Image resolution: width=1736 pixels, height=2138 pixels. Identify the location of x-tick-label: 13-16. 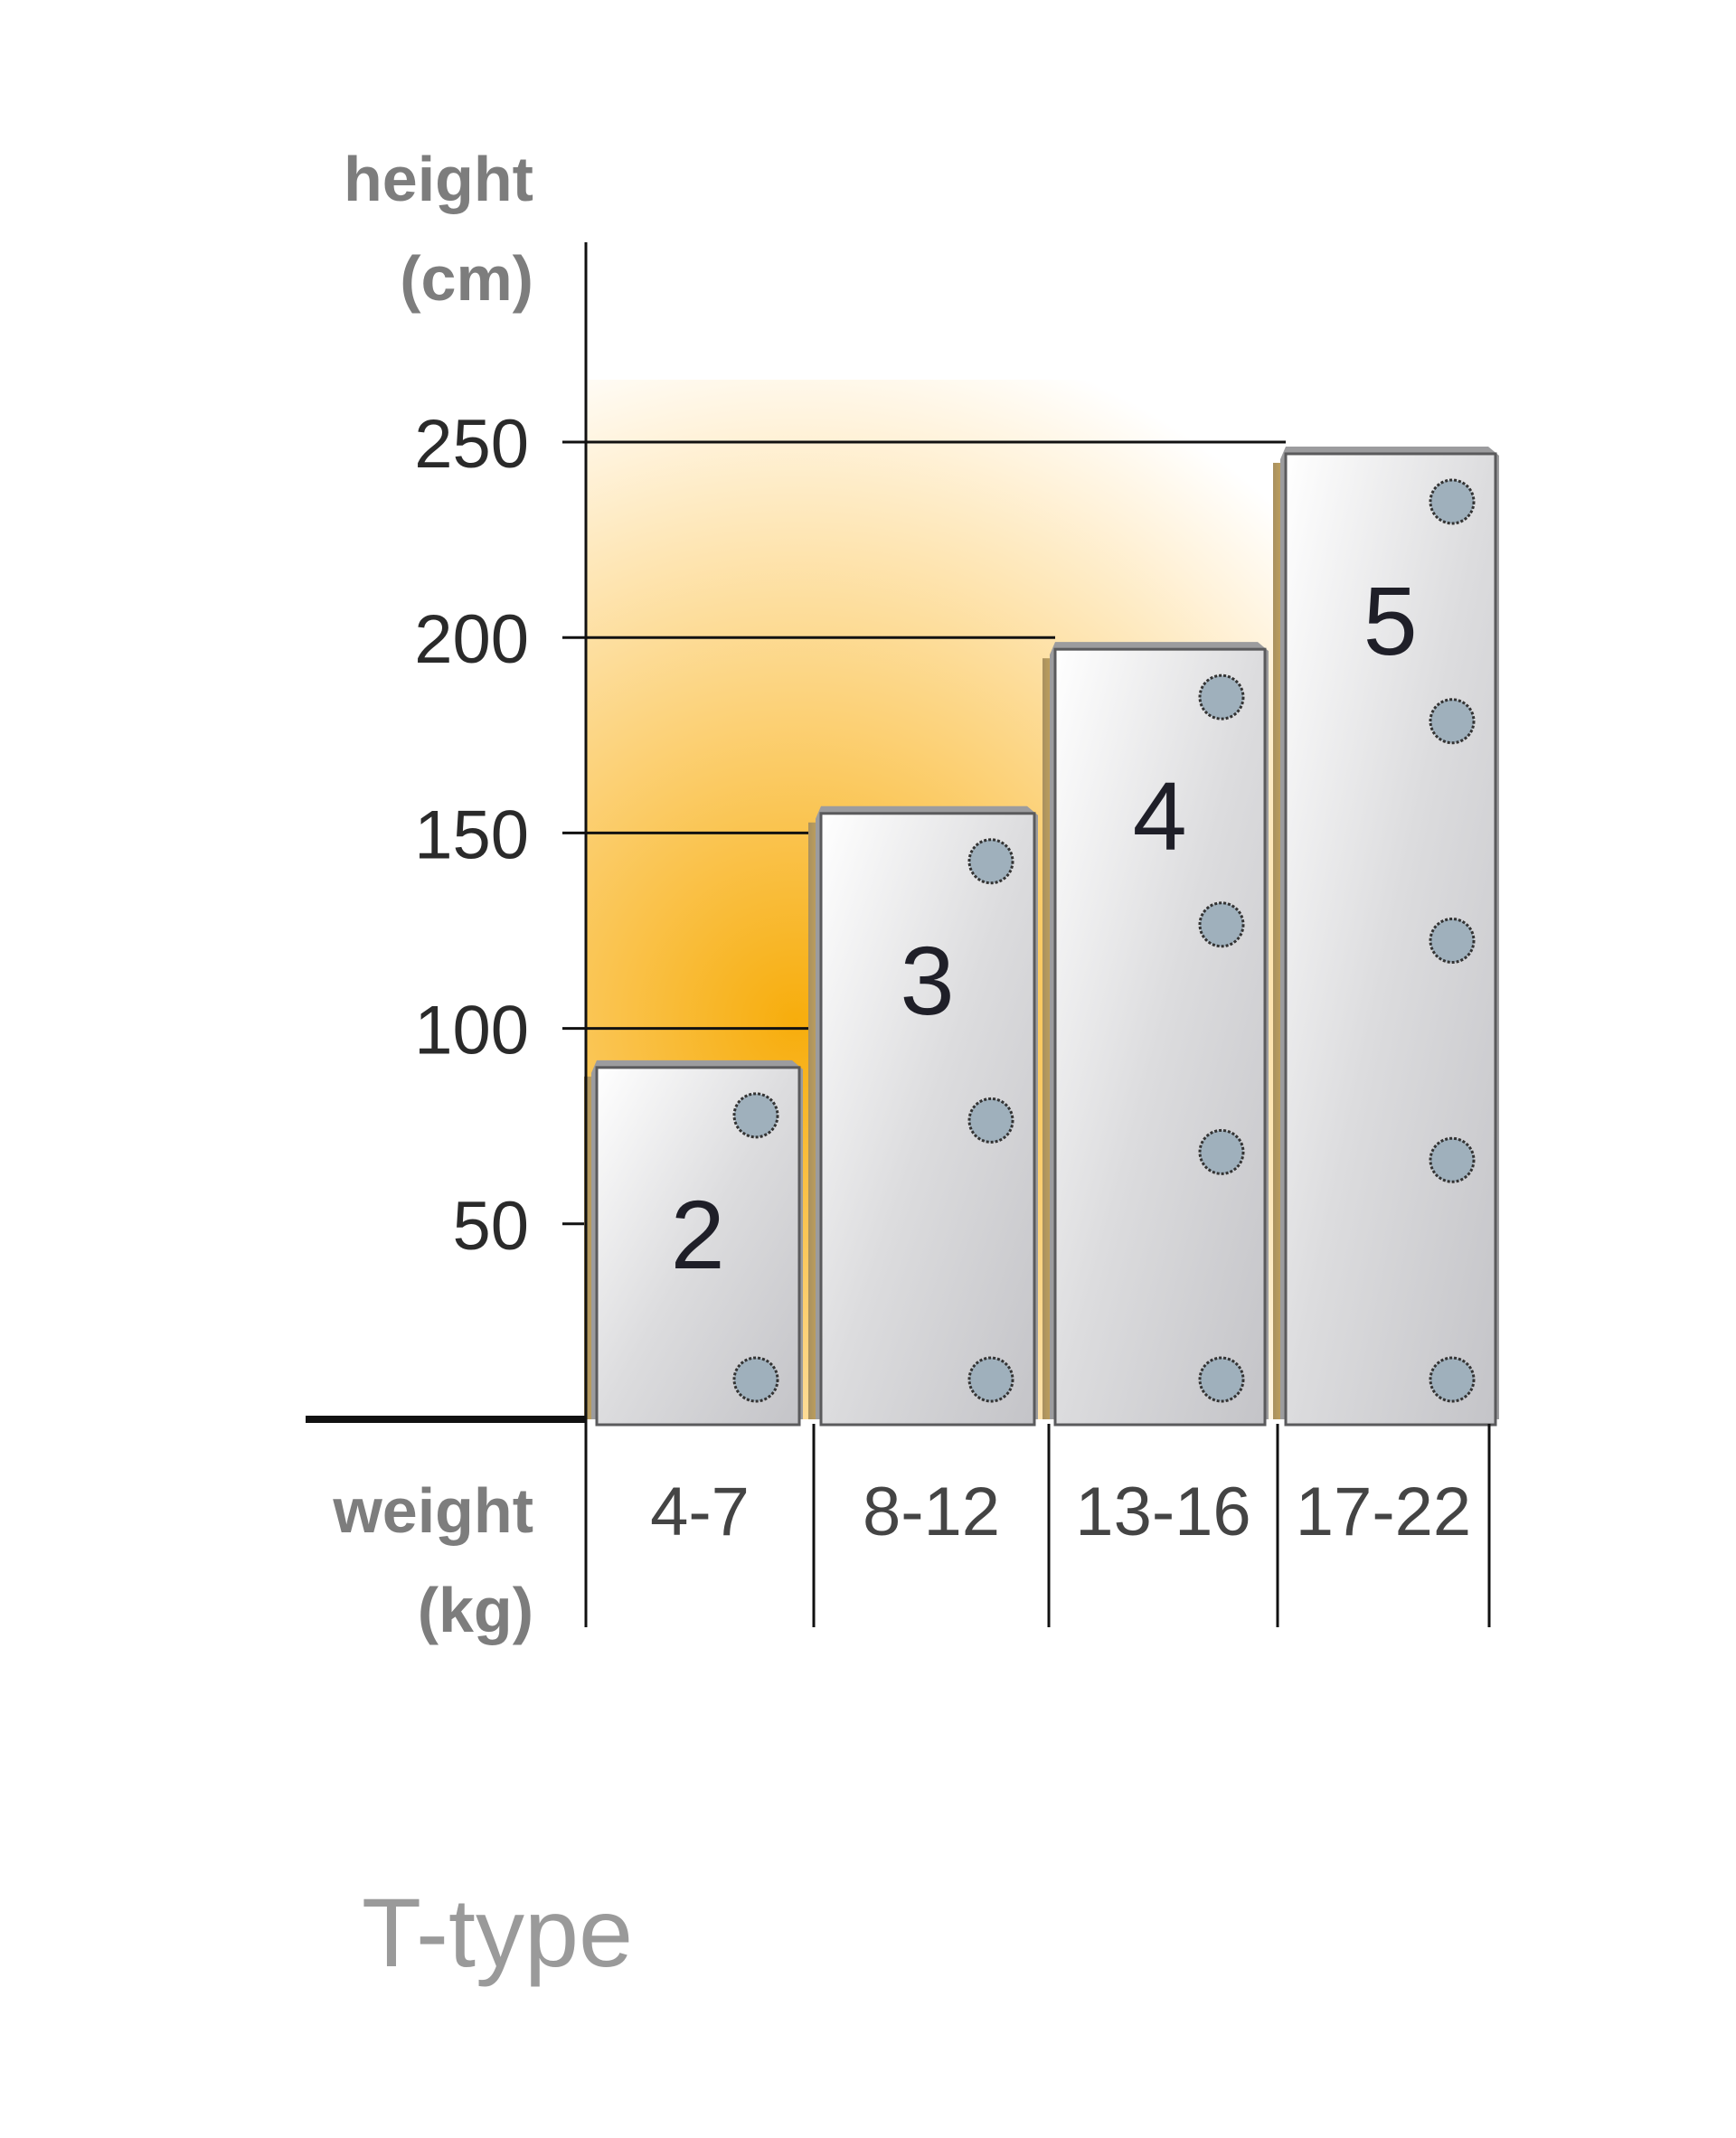
(1162, 1512).